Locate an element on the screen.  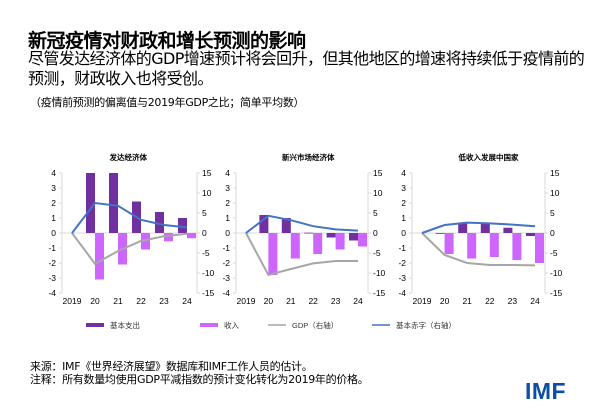
legend-label: GDP（右轴） is located at coordinates (315, 325).